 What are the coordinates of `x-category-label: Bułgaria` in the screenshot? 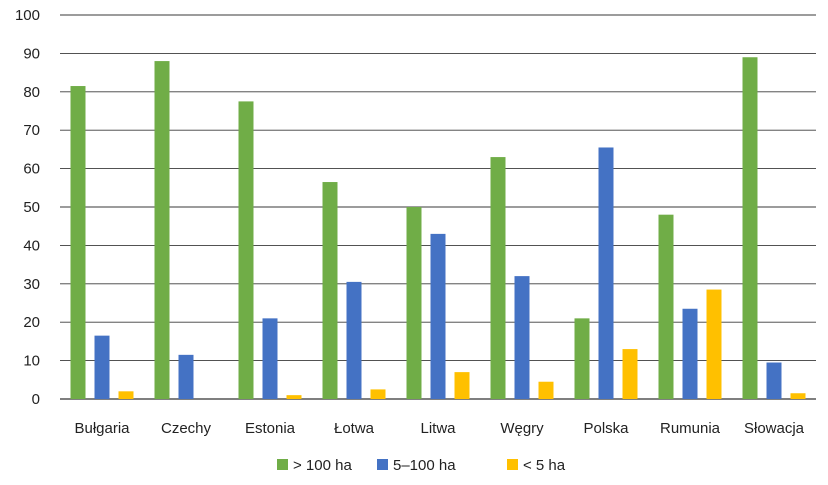 It's located at (102, 428).